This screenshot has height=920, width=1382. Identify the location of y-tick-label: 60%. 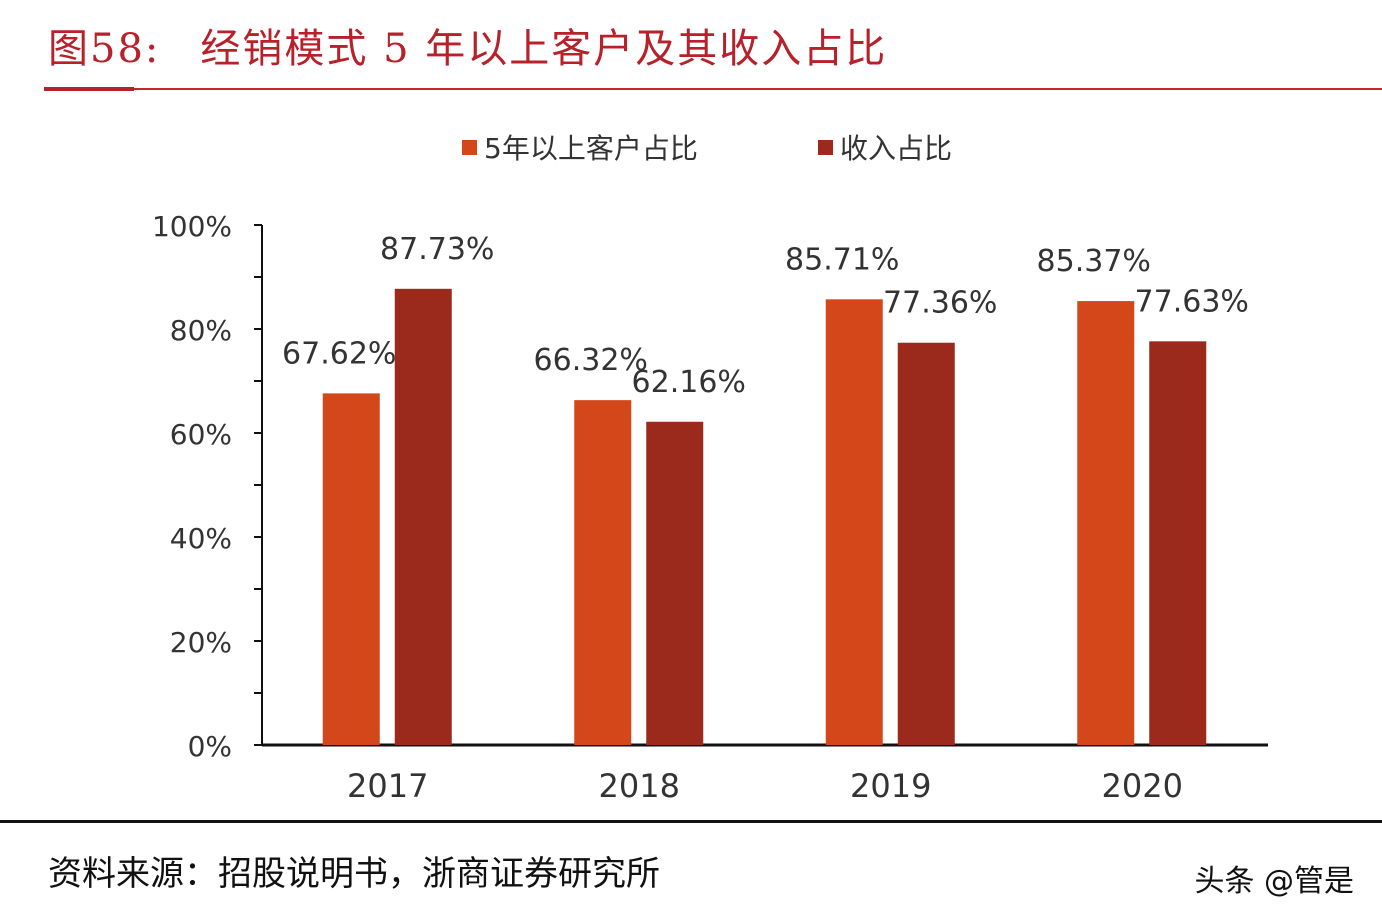
(201, 434).